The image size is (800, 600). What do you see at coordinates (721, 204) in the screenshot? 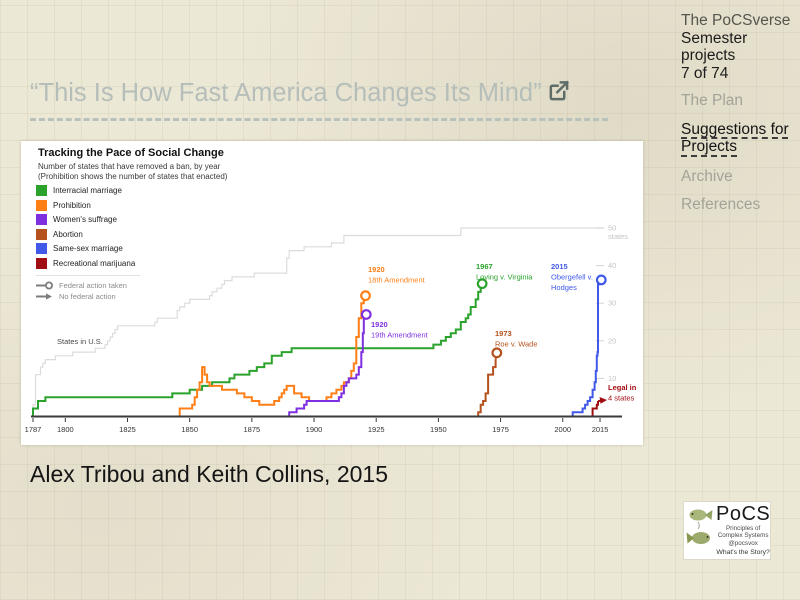
I see `sidebar-item-references: References` at bounding box center [721, 204].